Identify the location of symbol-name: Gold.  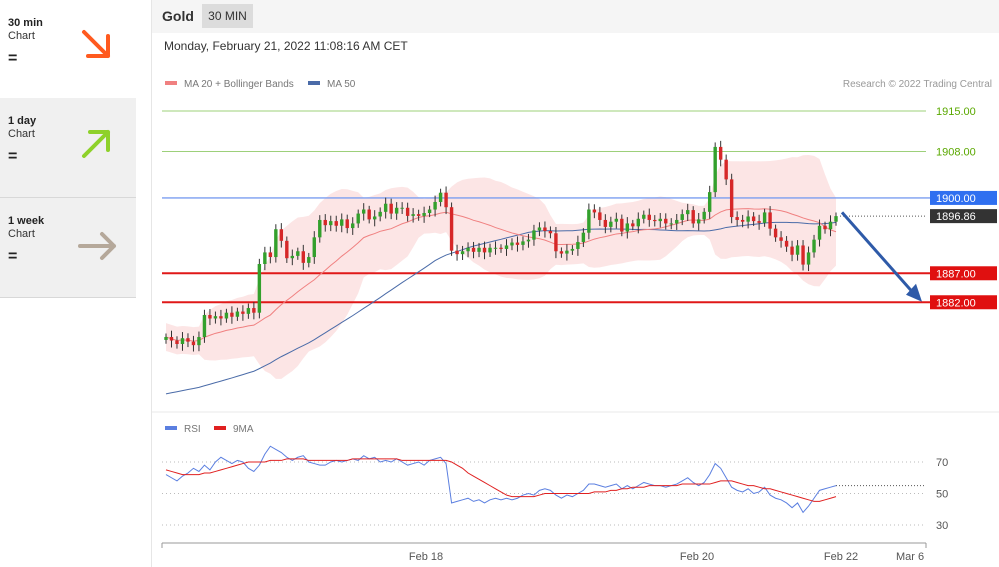
(178, 16).